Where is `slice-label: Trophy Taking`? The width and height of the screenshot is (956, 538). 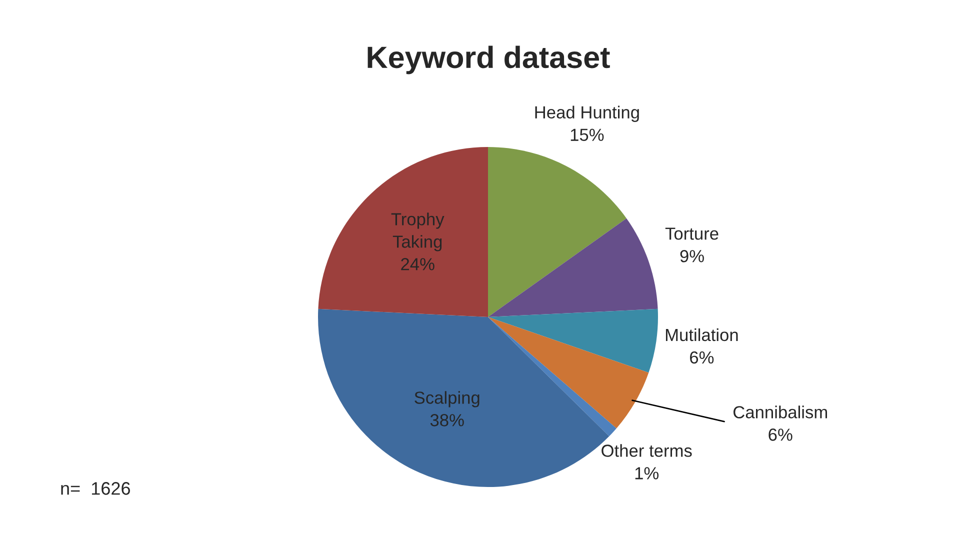 slice-label: Trophy Taking is located at coordinates (417, 232).